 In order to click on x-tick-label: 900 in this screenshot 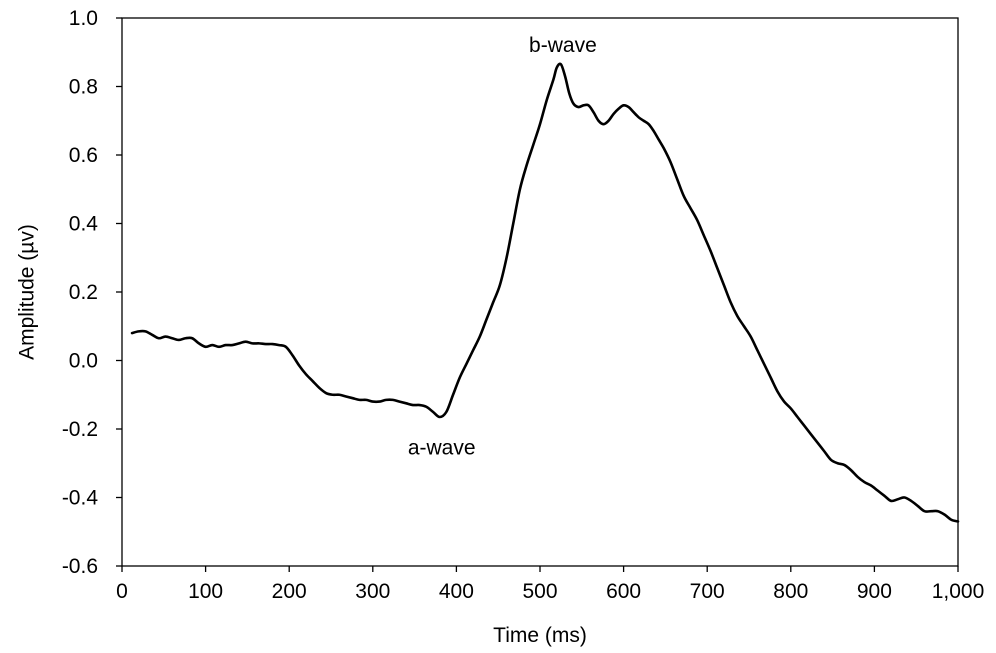, I will do `click(874, 591)`.